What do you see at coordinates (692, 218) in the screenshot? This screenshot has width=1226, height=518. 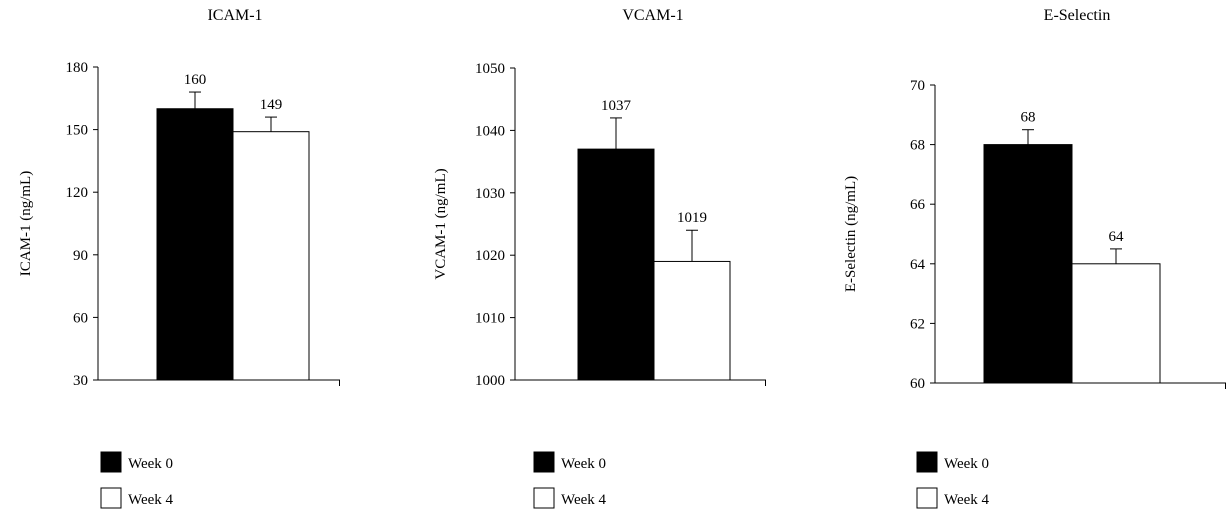 I see `data-label: 1019` at bounding box center [692, 218].